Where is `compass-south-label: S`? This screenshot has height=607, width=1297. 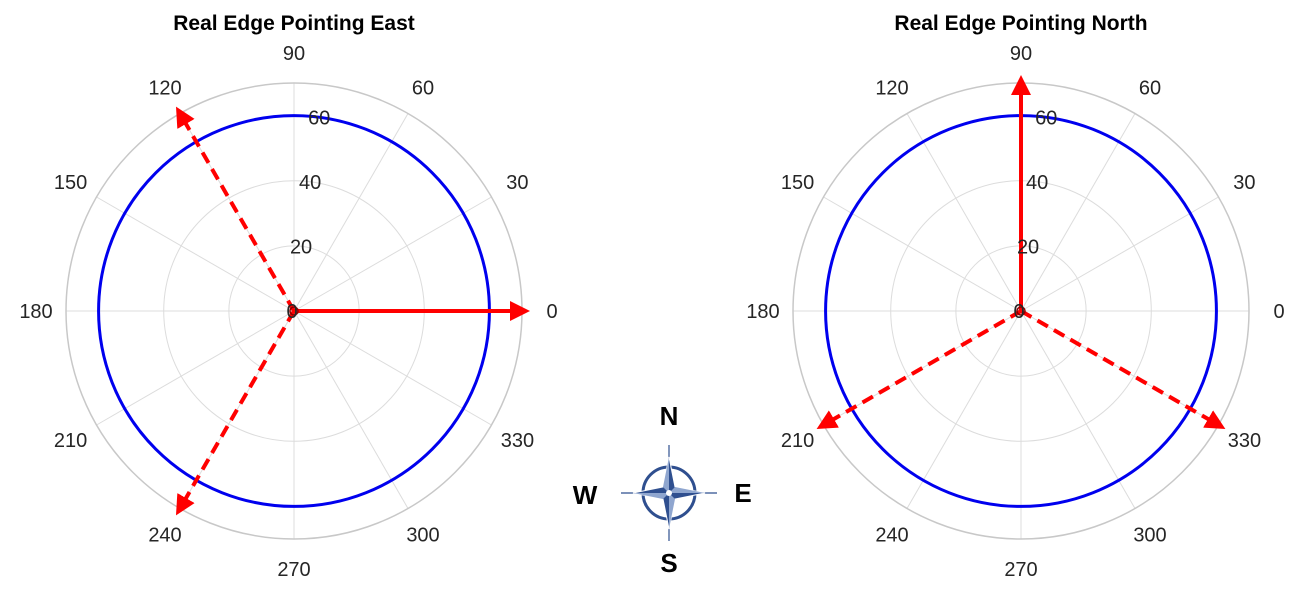
compass-south-label: S is located at coordinates (668, 563).